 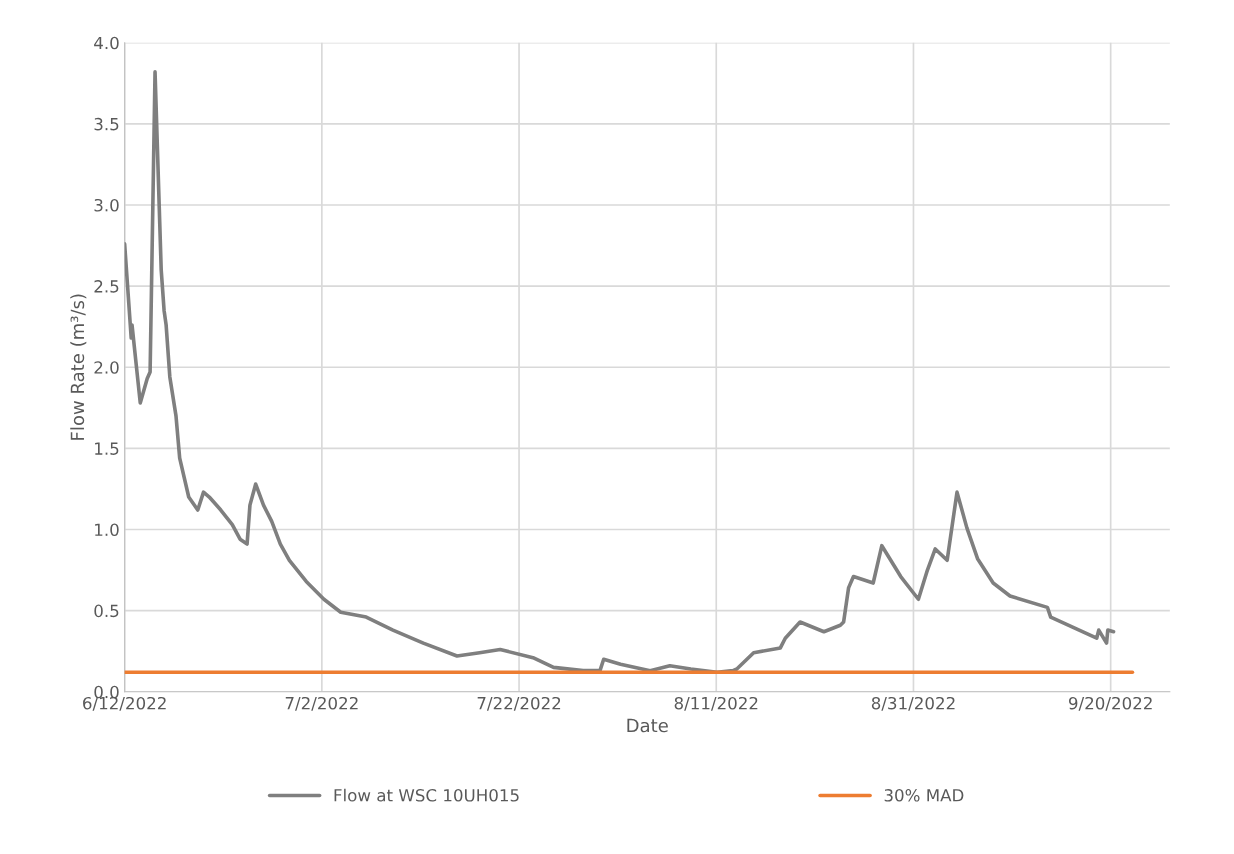 What do you see at coordinates (107, 530) in the screenshot?
I see `y-tick-label: 1.0` at bounding box center [107, 530].